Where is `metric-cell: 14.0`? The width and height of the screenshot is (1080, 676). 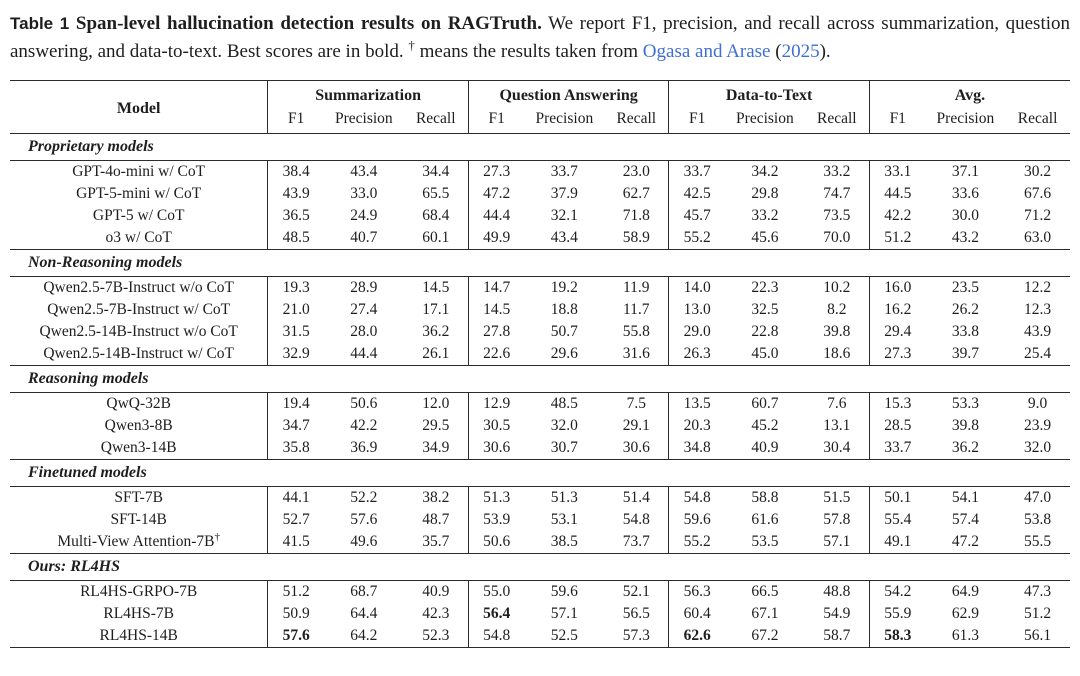 metric-cell: 14.0 is located at coordinates (697, 287).